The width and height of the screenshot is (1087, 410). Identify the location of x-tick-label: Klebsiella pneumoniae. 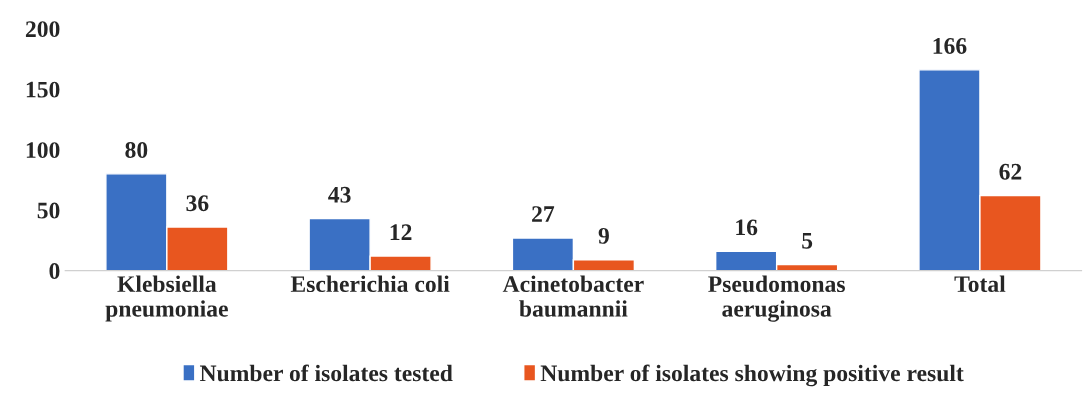
(166, 298).